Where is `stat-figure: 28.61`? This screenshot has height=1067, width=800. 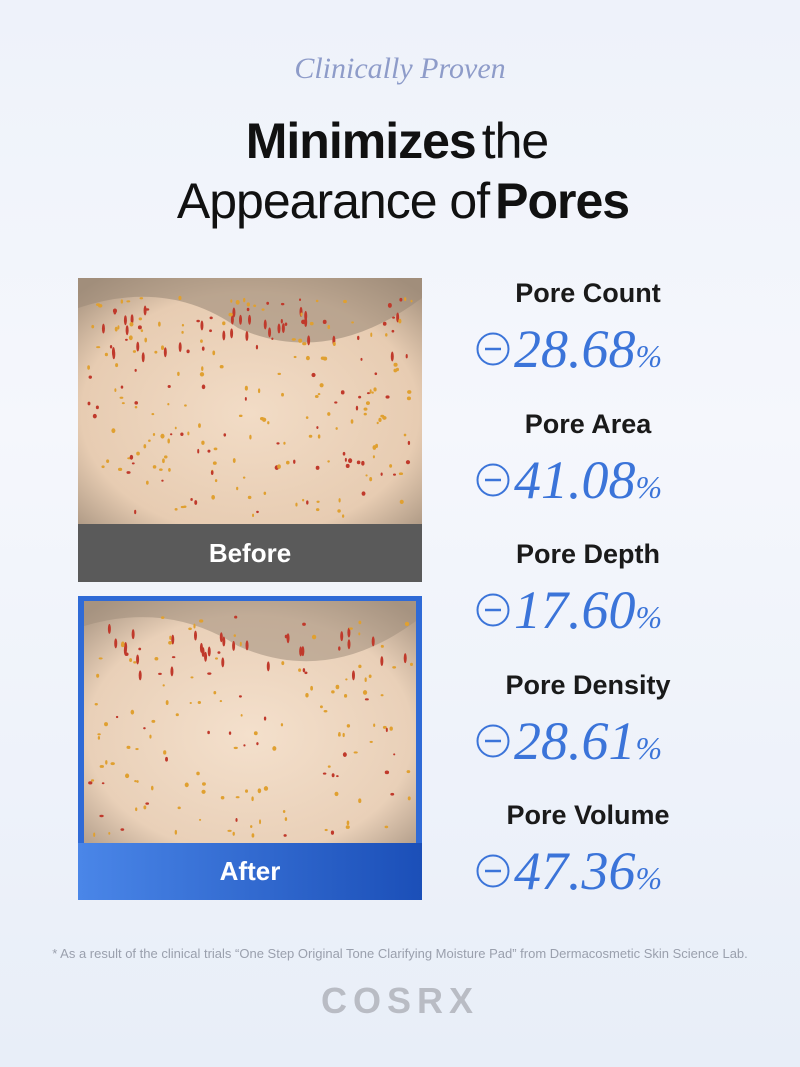
stat-figure: 28.61 is located at coordinates (575, 740).